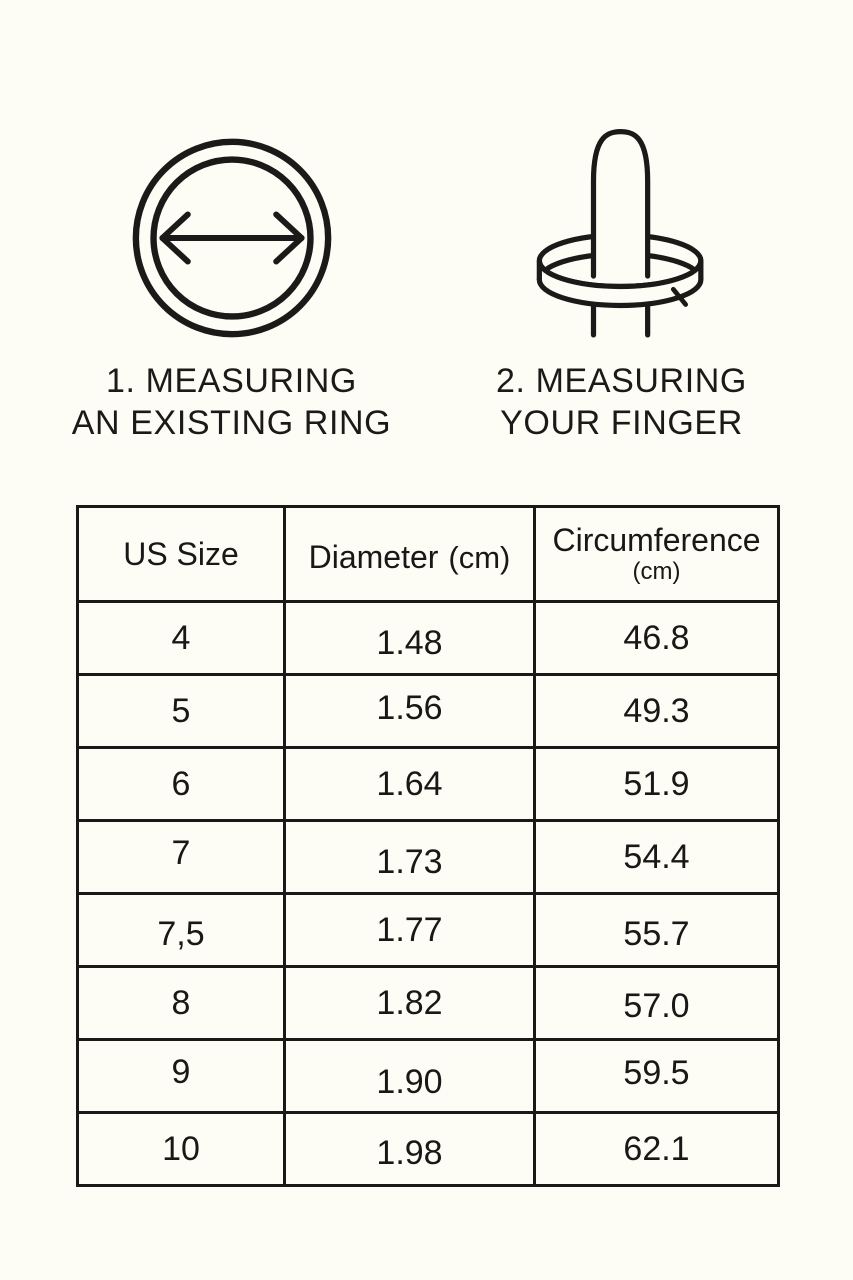 Image resolution: width=853 pixels, height=1280 pixels. I want to click on table-row: 8 1.82 57.0, so click(428, 1003).